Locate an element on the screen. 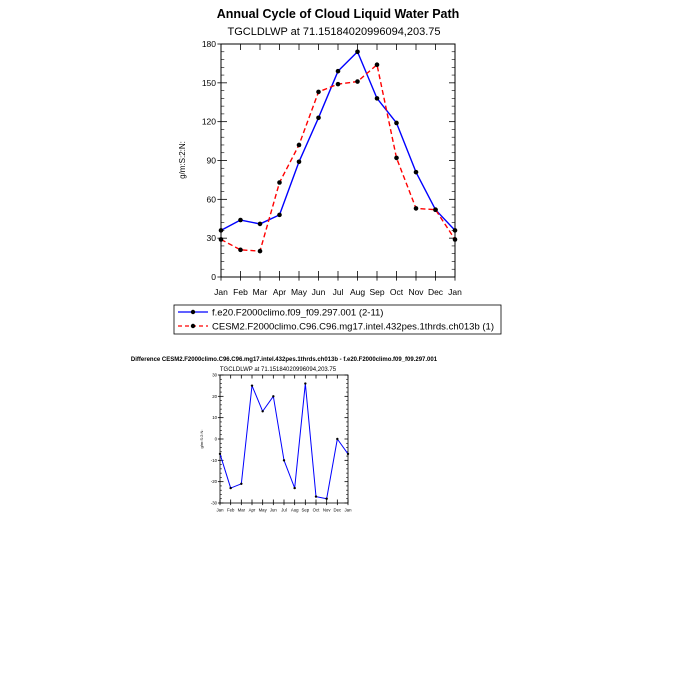 This screenshot has height=675, width=675. main-x-tick-label: Jun is located at coordinates (319, 292).